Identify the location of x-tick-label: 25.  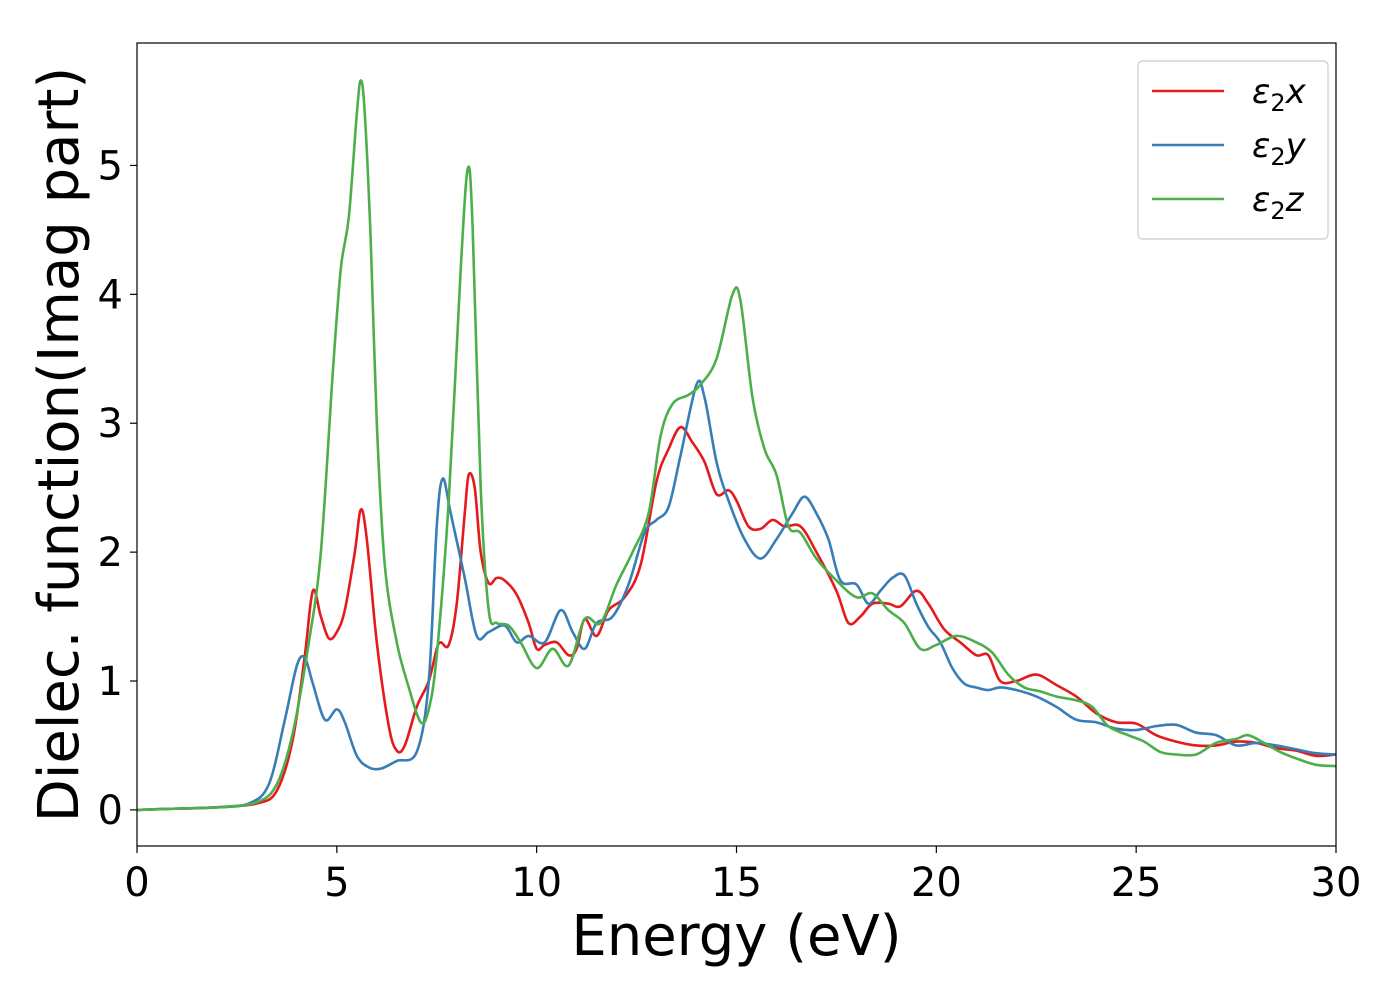
(1136, 883).